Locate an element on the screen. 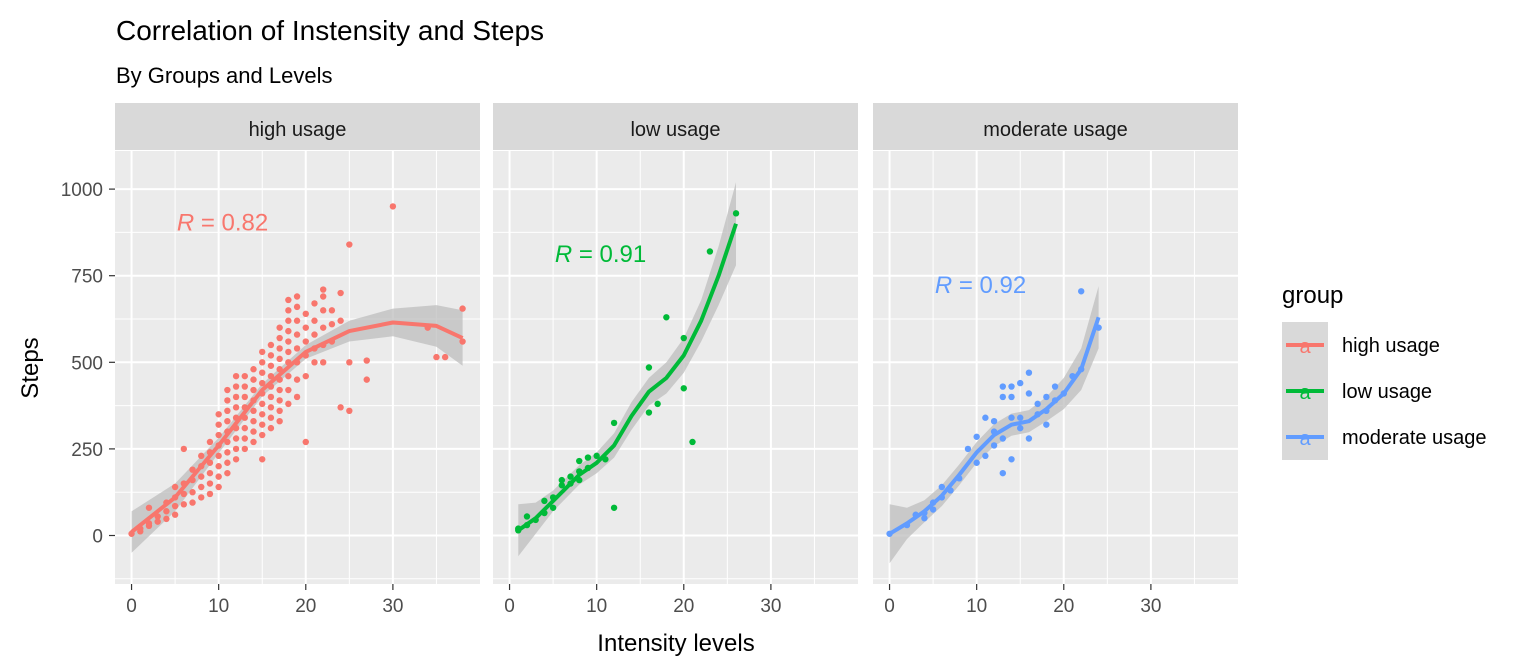  y-tick-label: 0 is located at coordinates (97, 537).